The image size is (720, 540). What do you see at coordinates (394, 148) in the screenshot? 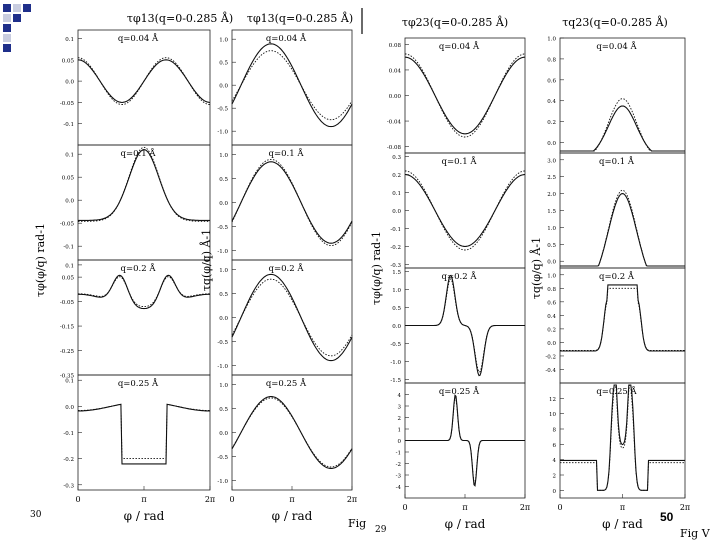
I see `y-tick-label: -0.08` at bounding box center [394, 148].